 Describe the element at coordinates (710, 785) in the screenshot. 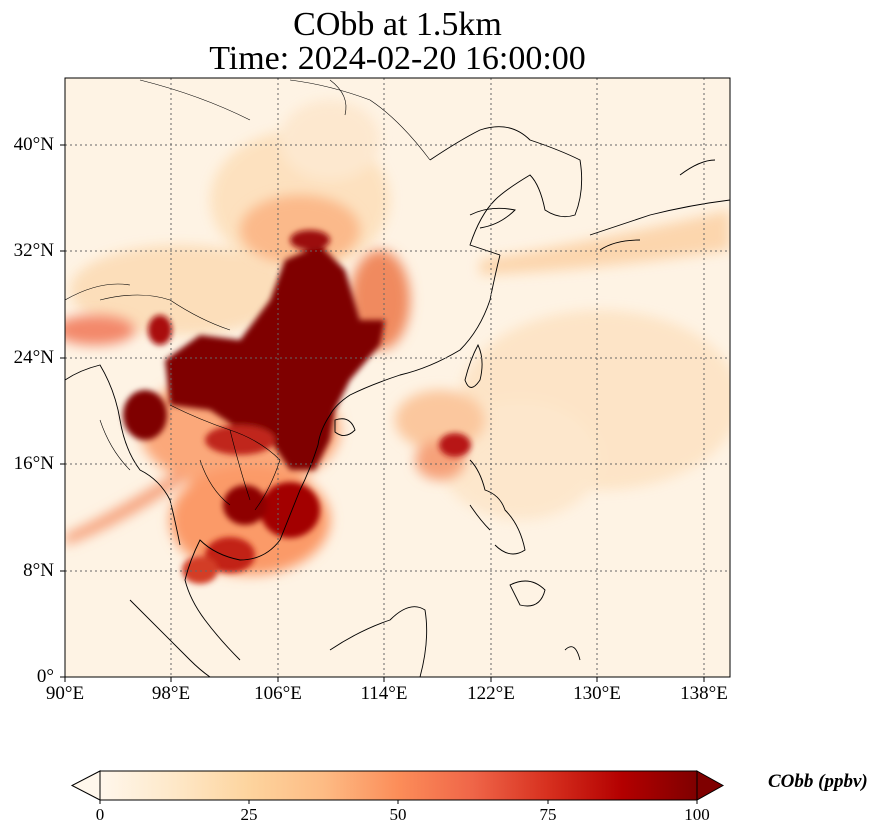

I see `colorbar-extend-max` at that location.